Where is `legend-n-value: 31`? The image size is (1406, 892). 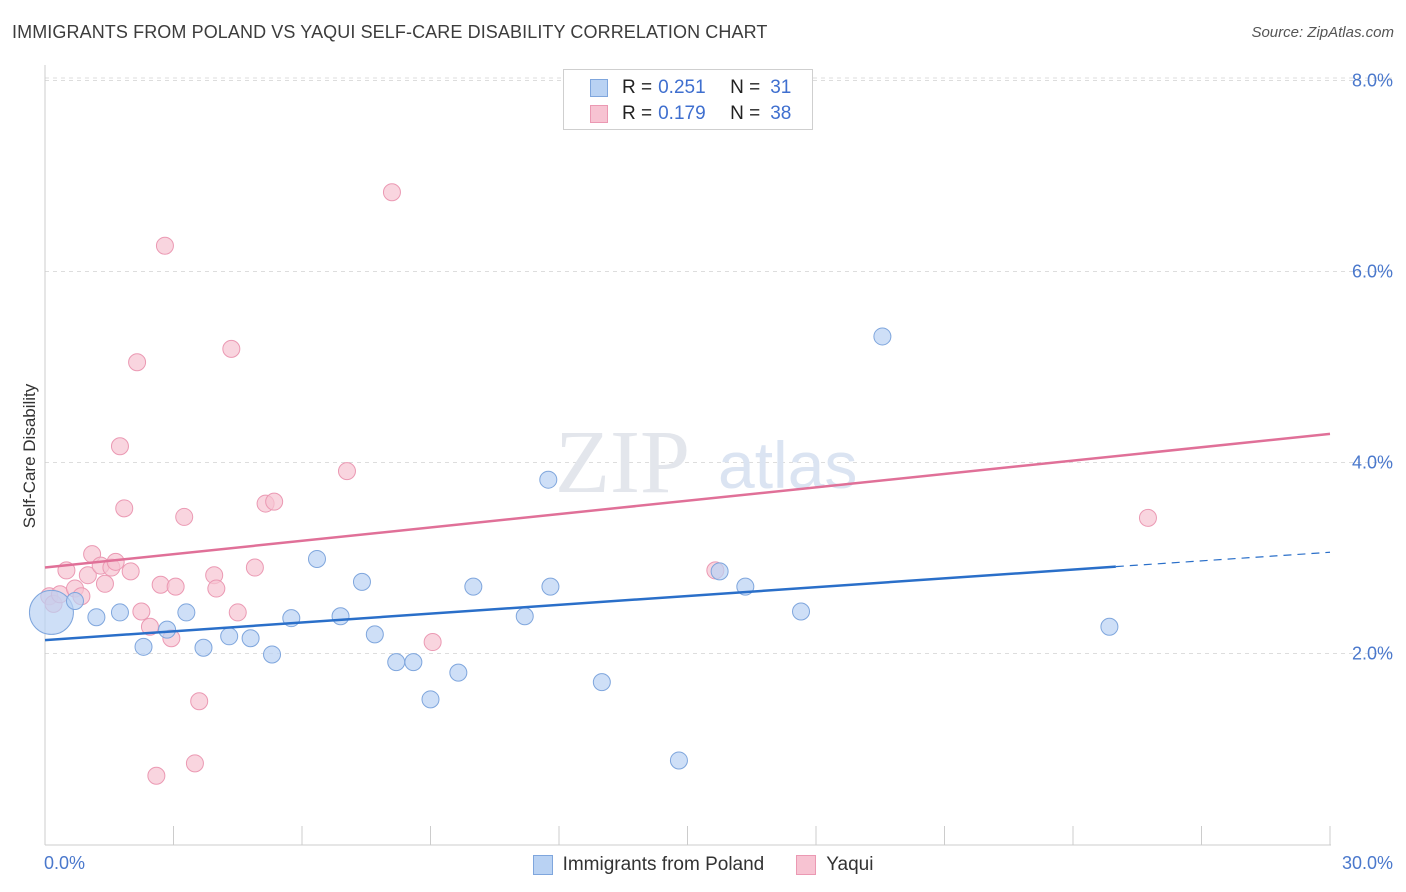
legend-n-value: 31 is located at coordinates (781, 87).